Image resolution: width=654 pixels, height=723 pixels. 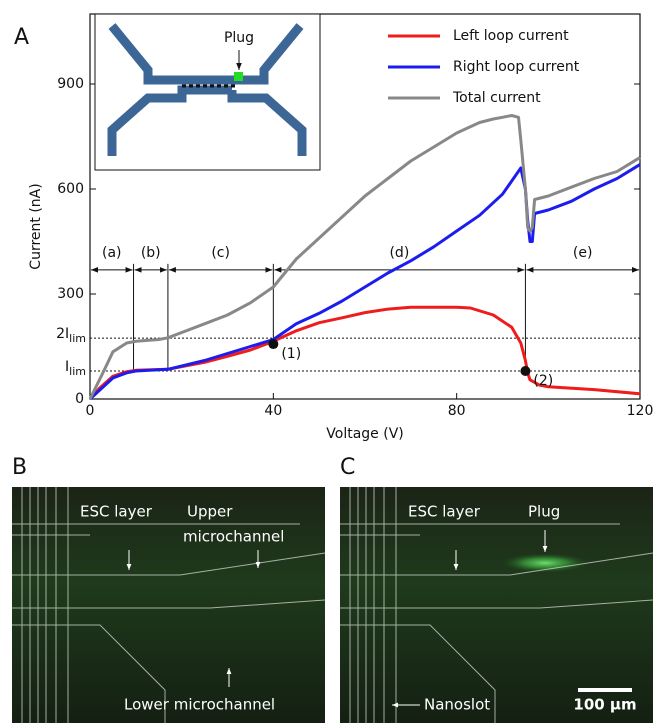 What do you see at coordinates (210, 512) in the screenshot?
I see `label: Upper` at bounding box center [210, 512].